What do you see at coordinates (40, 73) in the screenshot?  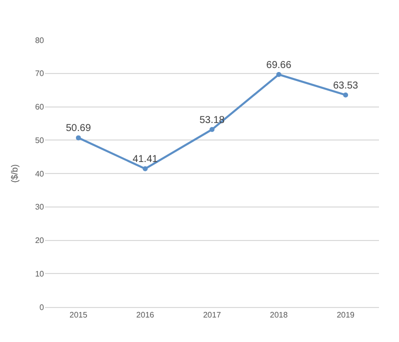 I see `y-tick-label: 70` at bounding box center [40, 73].